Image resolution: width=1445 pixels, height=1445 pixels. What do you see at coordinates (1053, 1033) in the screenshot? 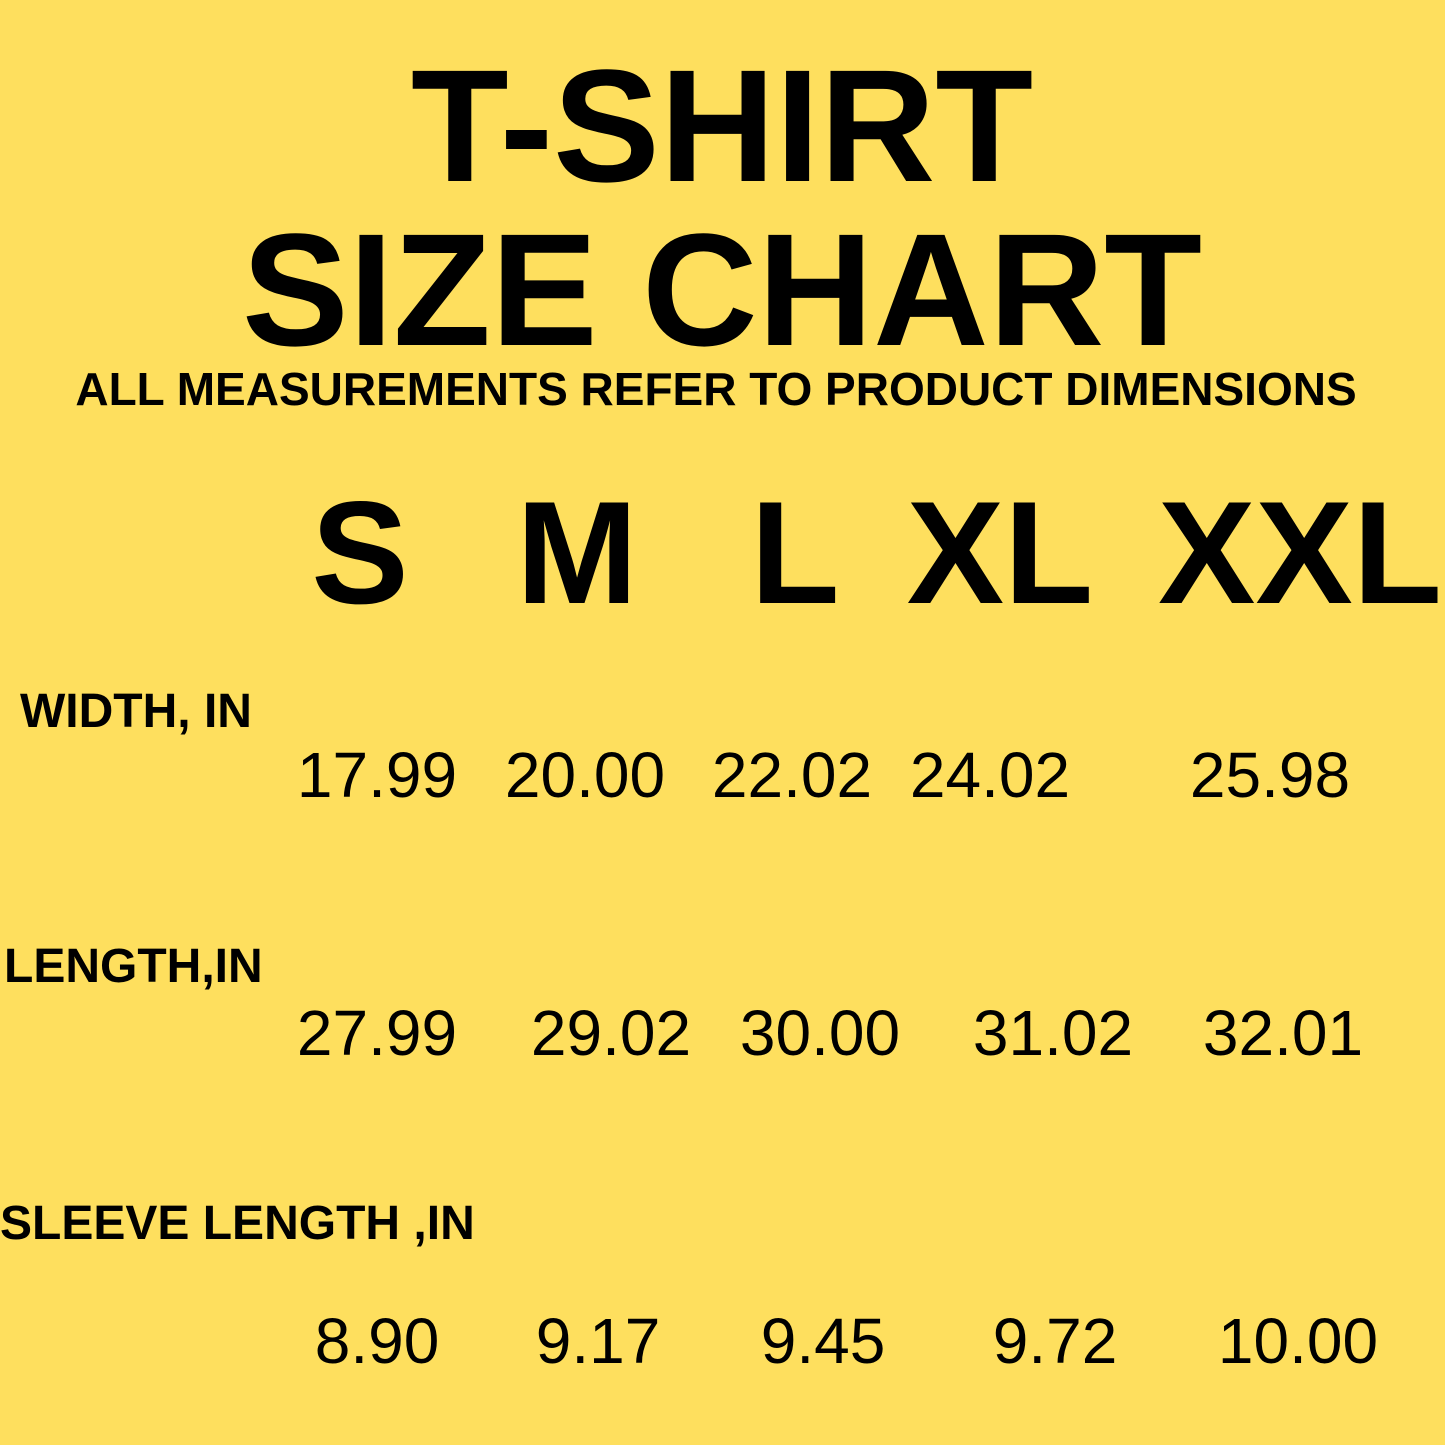
I see `length-value-xl: 31.02` at bounding box center [1053, 1033].